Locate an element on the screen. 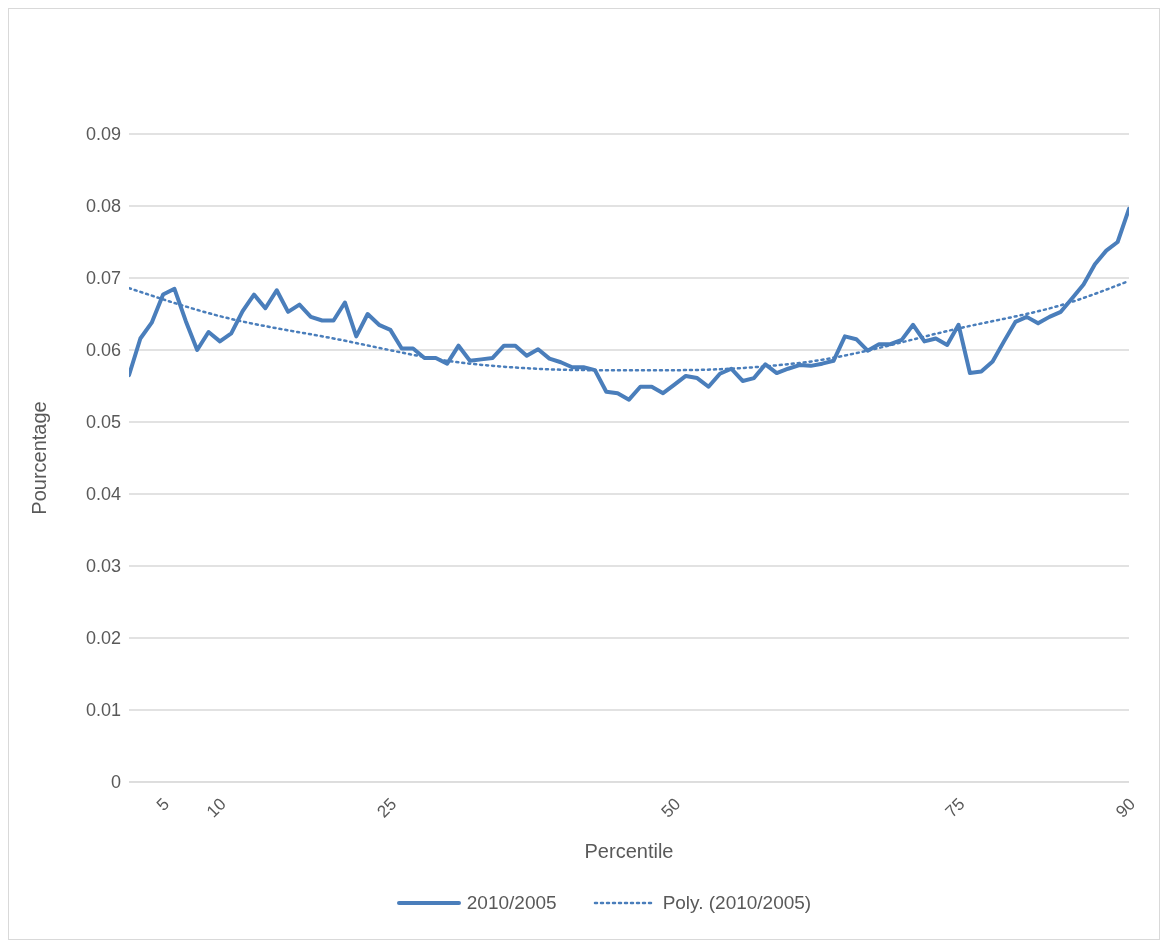  x-tick-label: 10 is located at coordinates (216, 808).